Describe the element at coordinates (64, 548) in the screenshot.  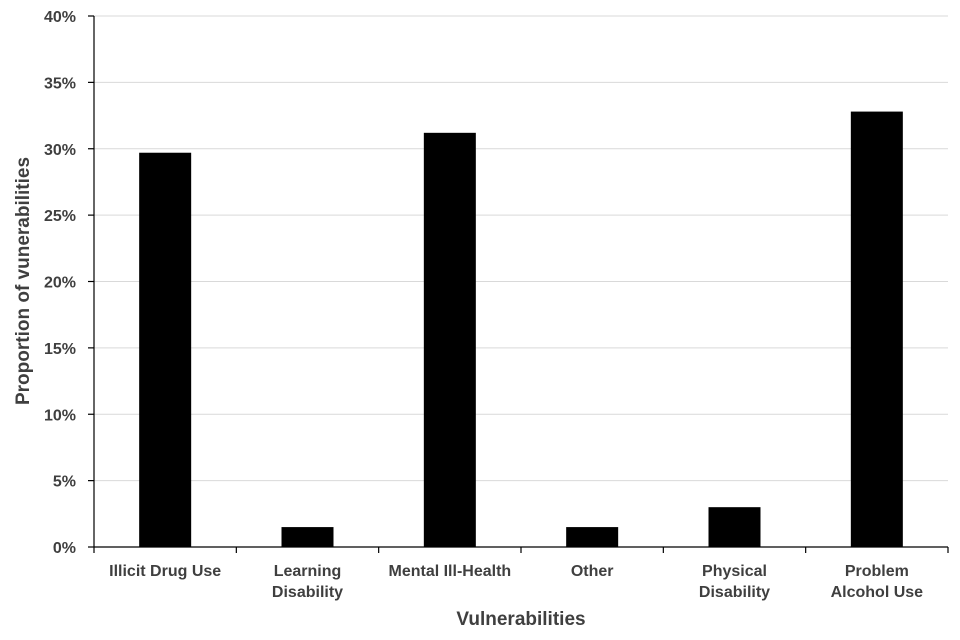
I see `y-tick-label: 0%` at that location.